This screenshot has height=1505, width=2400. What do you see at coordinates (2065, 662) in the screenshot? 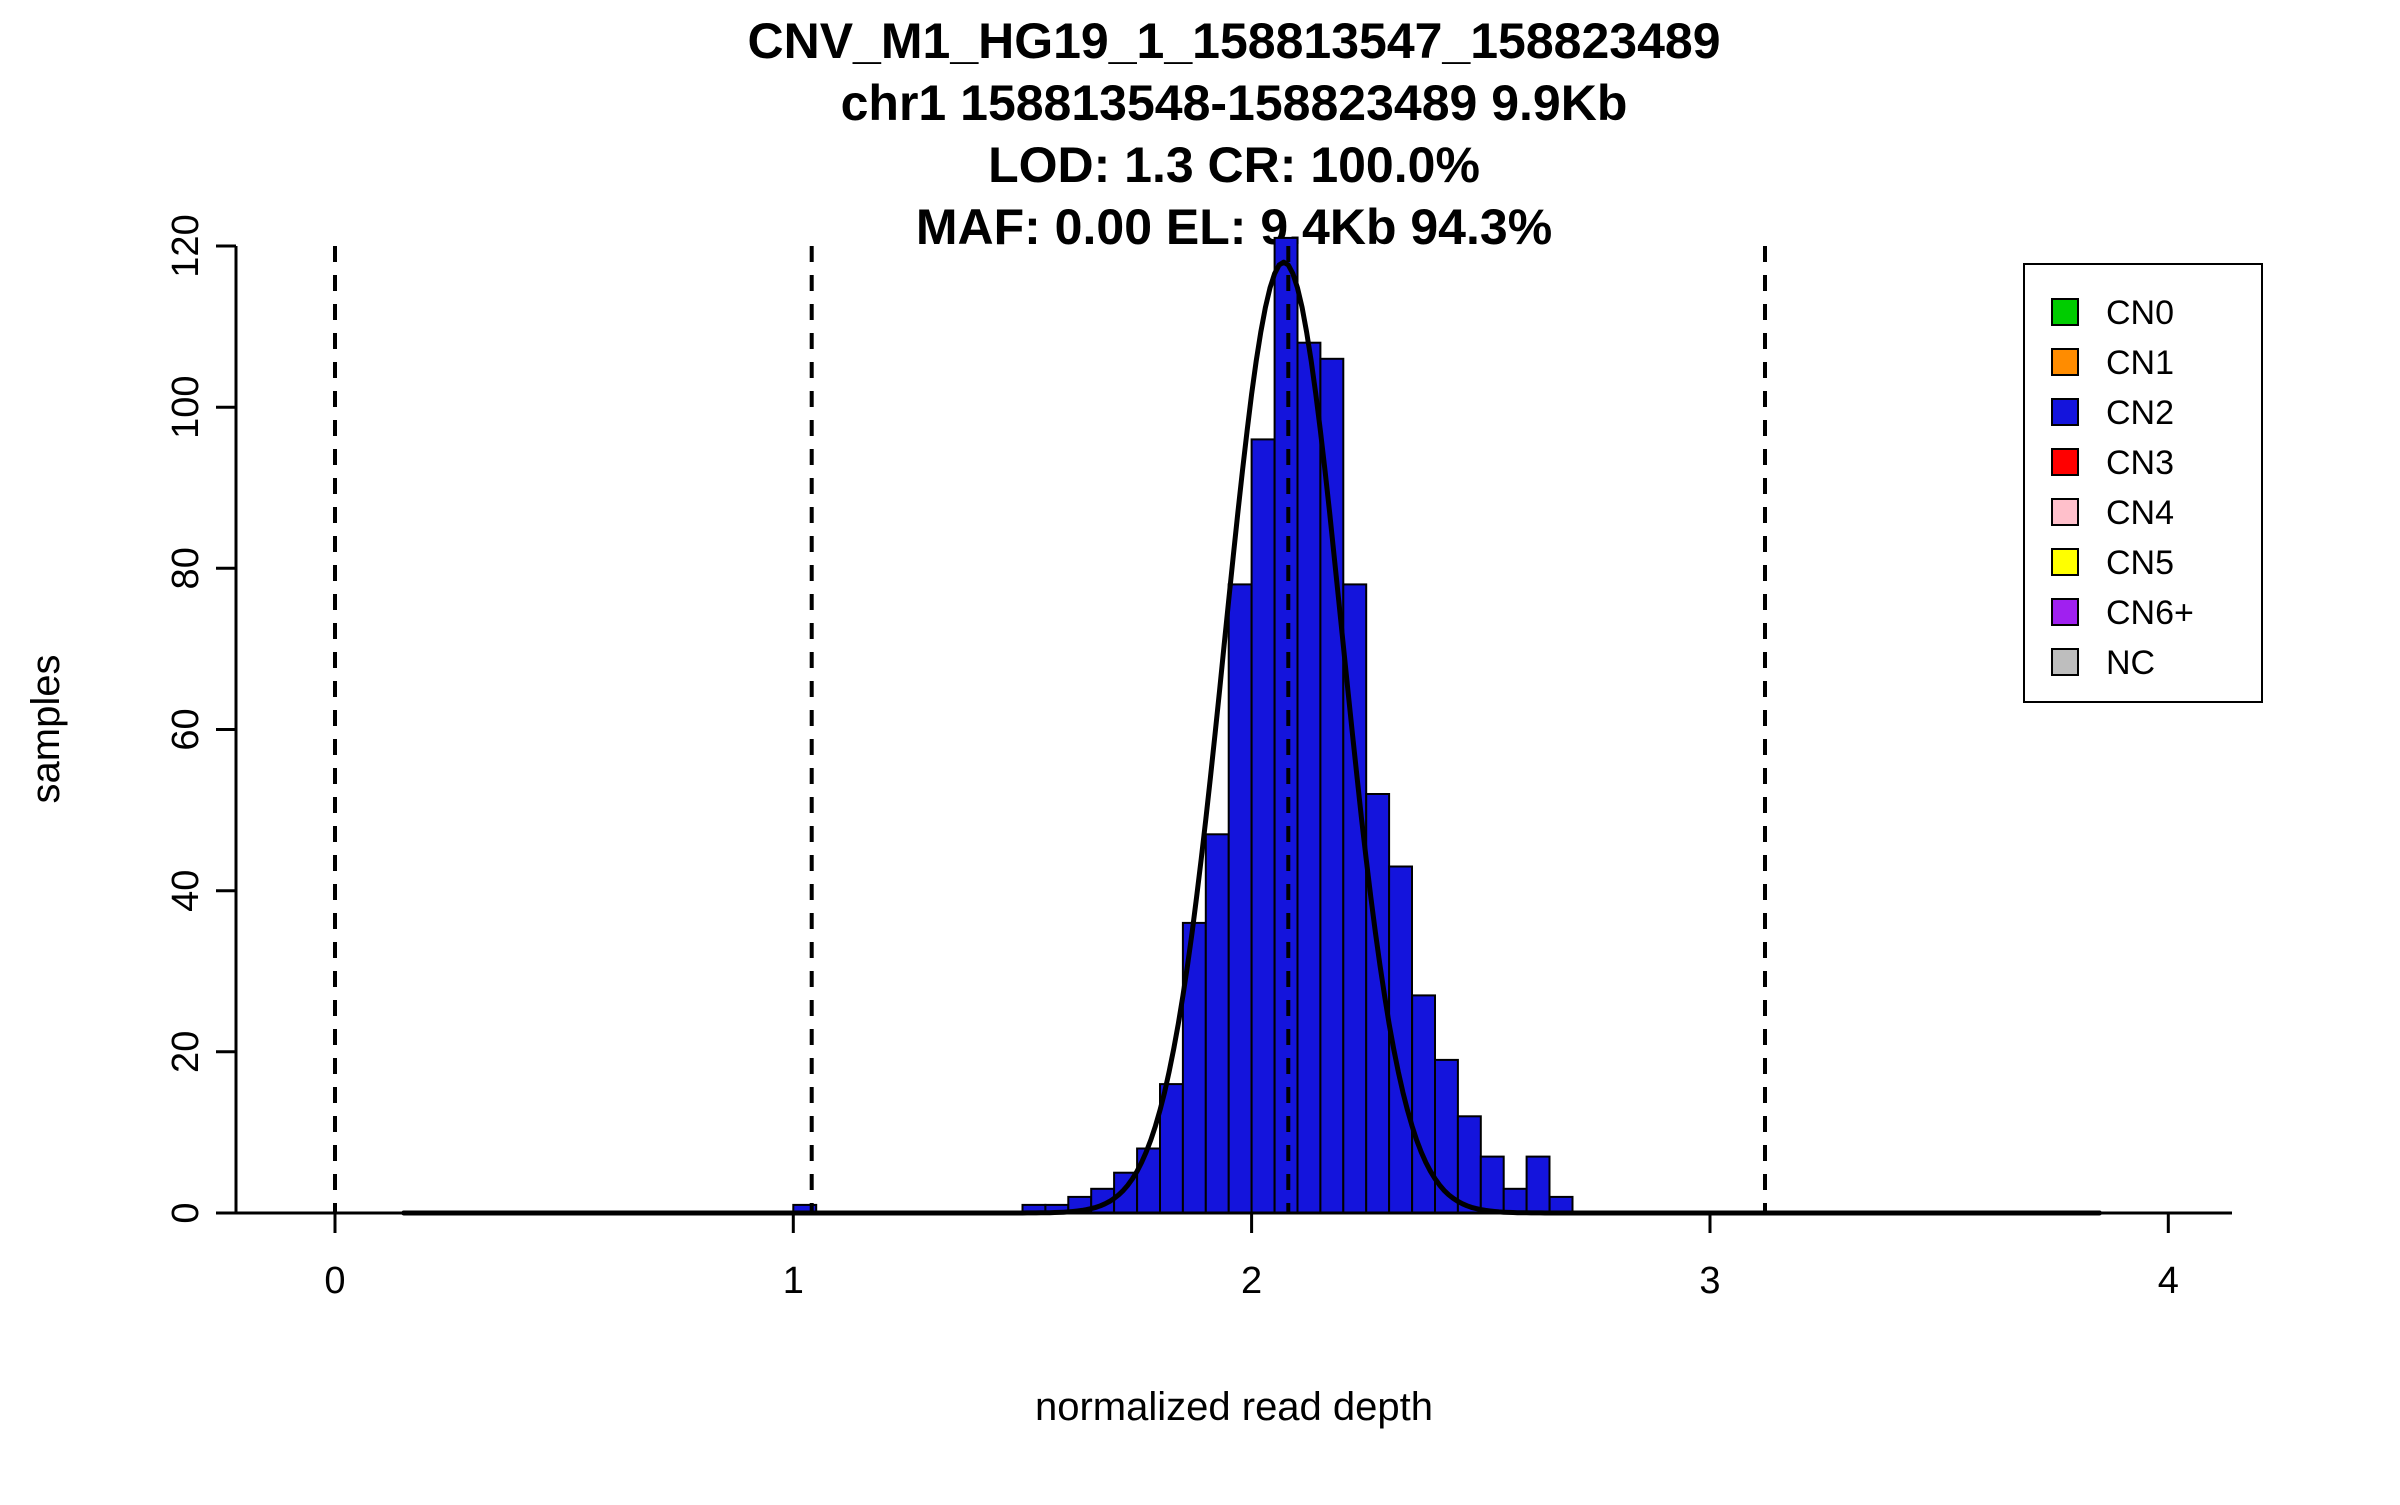
I see `legend-swatch-nc` at bounding box center [2065, 662].